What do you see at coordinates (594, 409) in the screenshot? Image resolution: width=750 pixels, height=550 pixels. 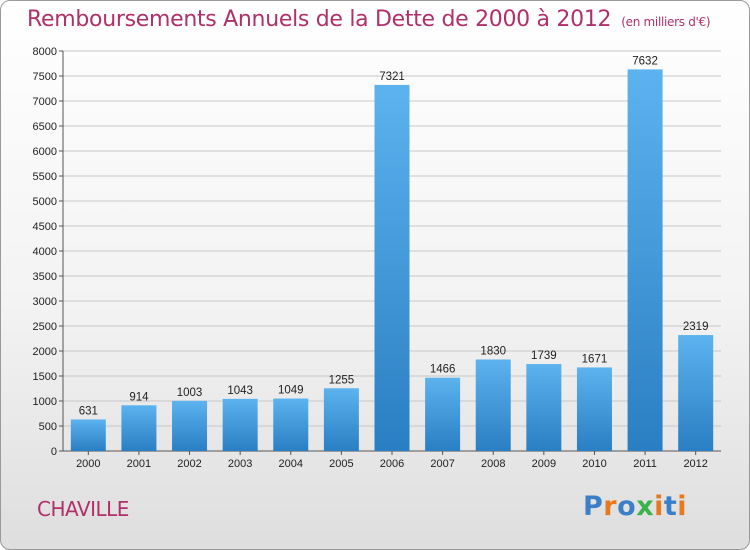 I see `bar-2010` at bounding box center [594, 409].